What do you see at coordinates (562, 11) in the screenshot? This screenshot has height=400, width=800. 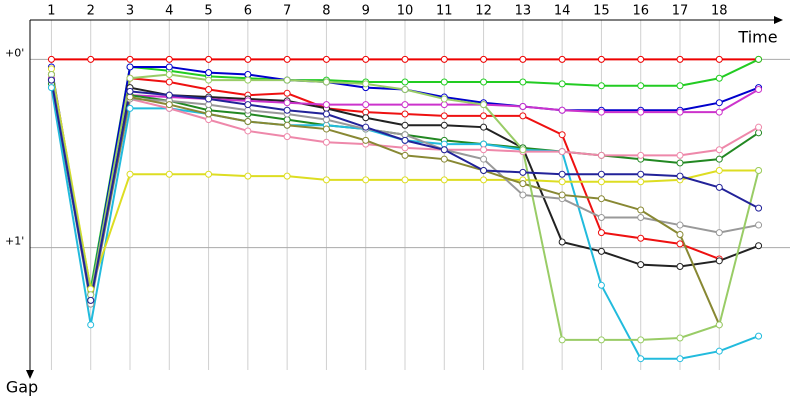 I see `x-tick-label: 14` at bounding box center [562, 11].